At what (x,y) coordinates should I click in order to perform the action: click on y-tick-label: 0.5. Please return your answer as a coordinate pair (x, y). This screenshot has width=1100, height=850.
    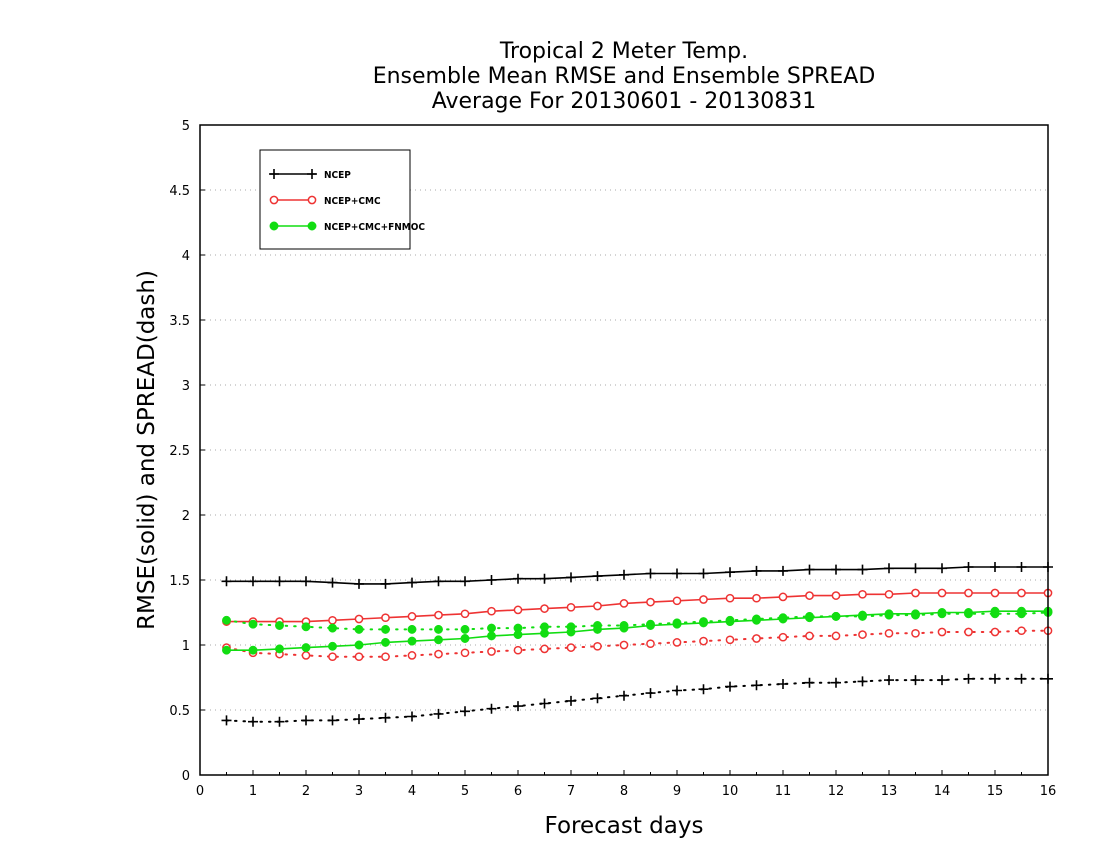
    Looking at the image, I should click on (179, 711).